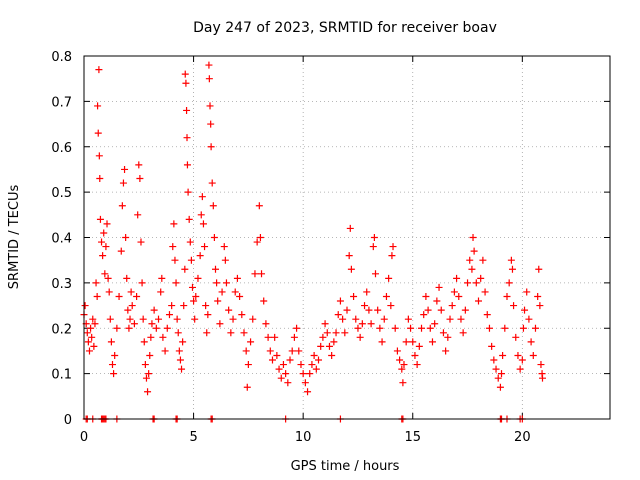 Image resolution: width=640 pixels, height=480 pixels. Describe the element at coordinates (522, 437) in the screenshot. I see `x-tick-label: 20` at that location.